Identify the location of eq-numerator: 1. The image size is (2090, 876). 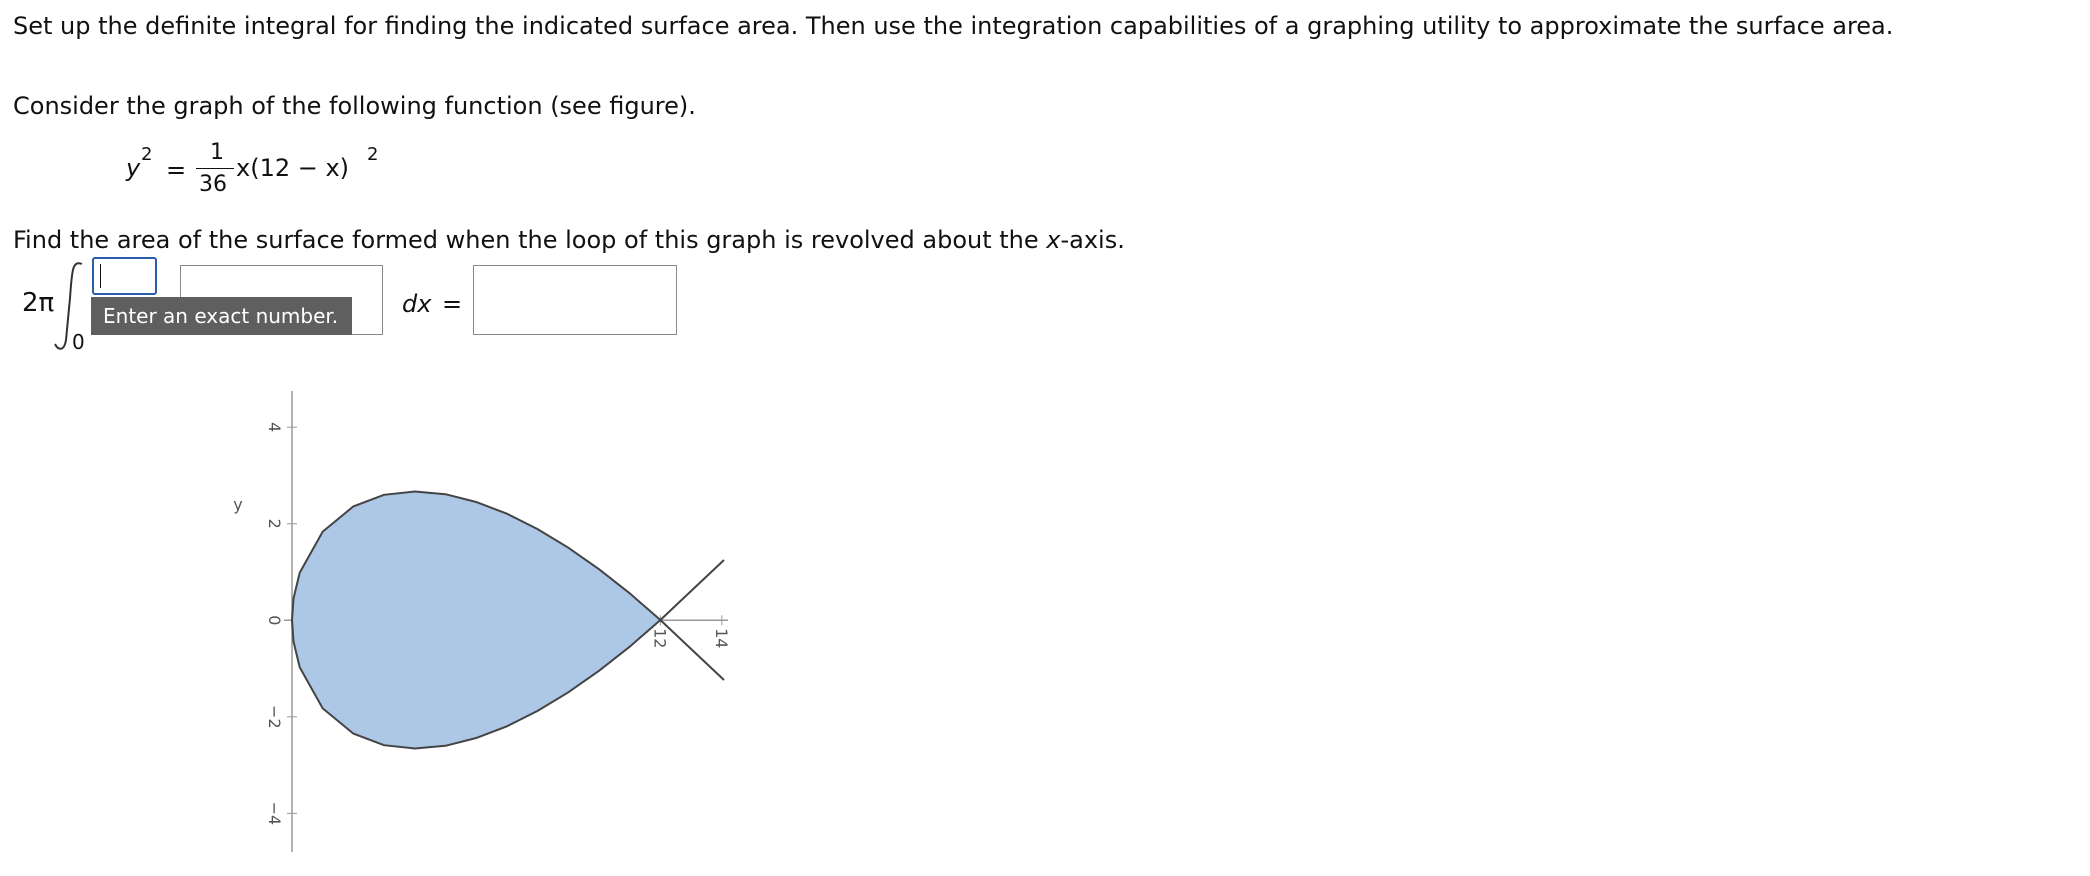
(217, 152).